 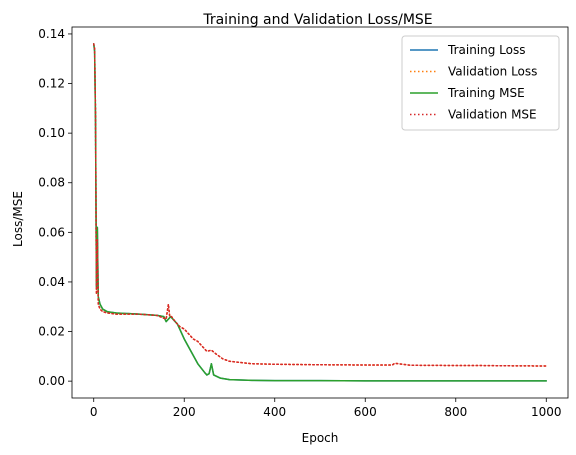 What do you see at coordinates (51, 232) in the screenshot?
I see `y-tick-label: 0.06` at bounding box center [51, 232].